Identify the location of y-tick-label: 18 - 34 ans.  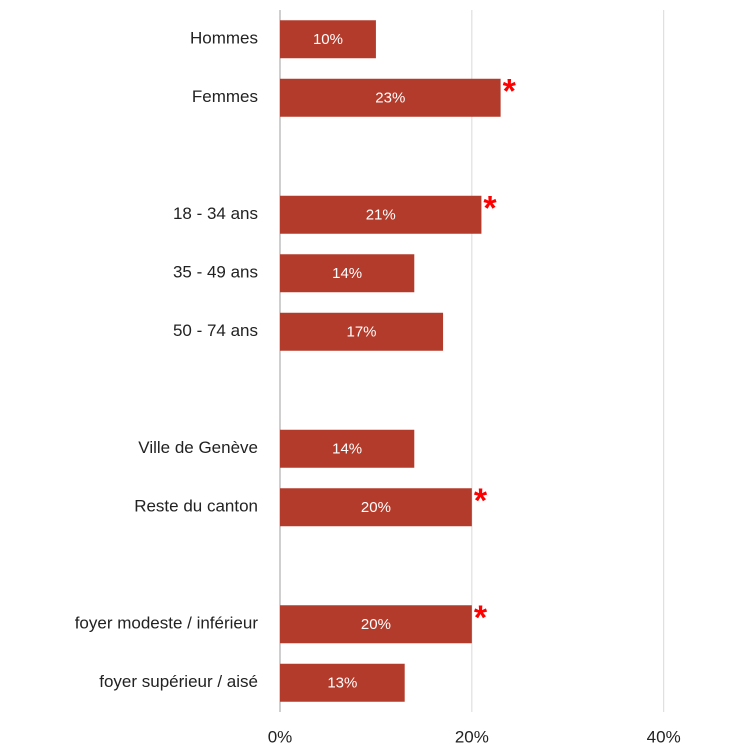
(215, 213).